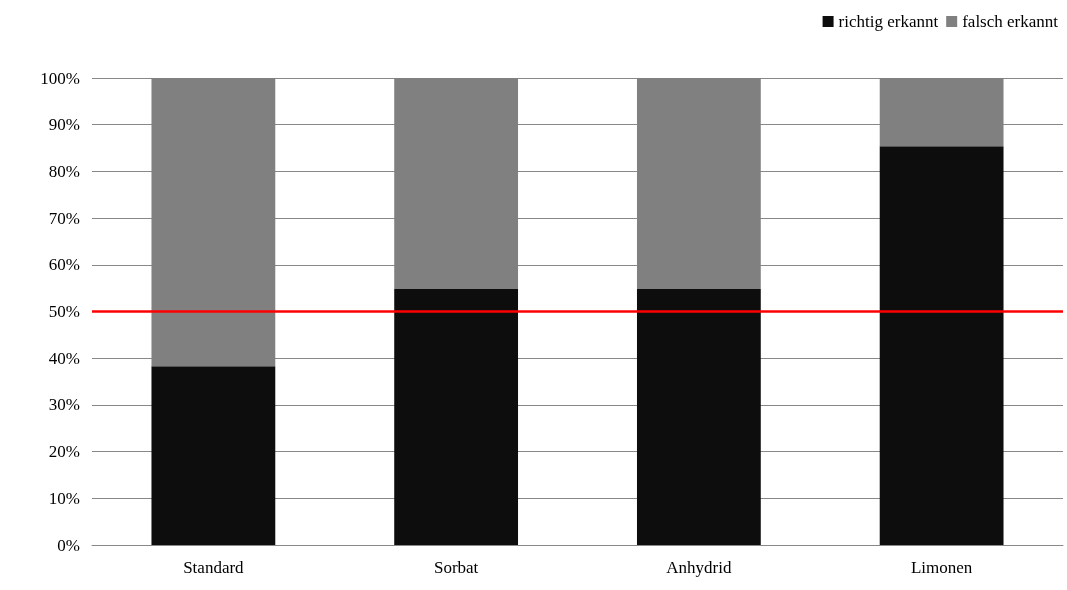  Describe the element at coordinates (64, 218) in the screenshot. I see `y-tick-label: 70%` at that location.